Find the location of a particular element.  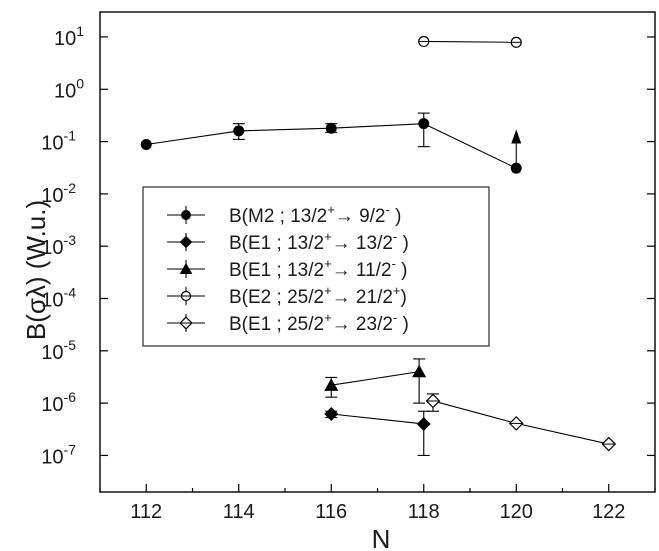

y-tick-label: 10⁻⁵ is located at coordinates (58, 350).